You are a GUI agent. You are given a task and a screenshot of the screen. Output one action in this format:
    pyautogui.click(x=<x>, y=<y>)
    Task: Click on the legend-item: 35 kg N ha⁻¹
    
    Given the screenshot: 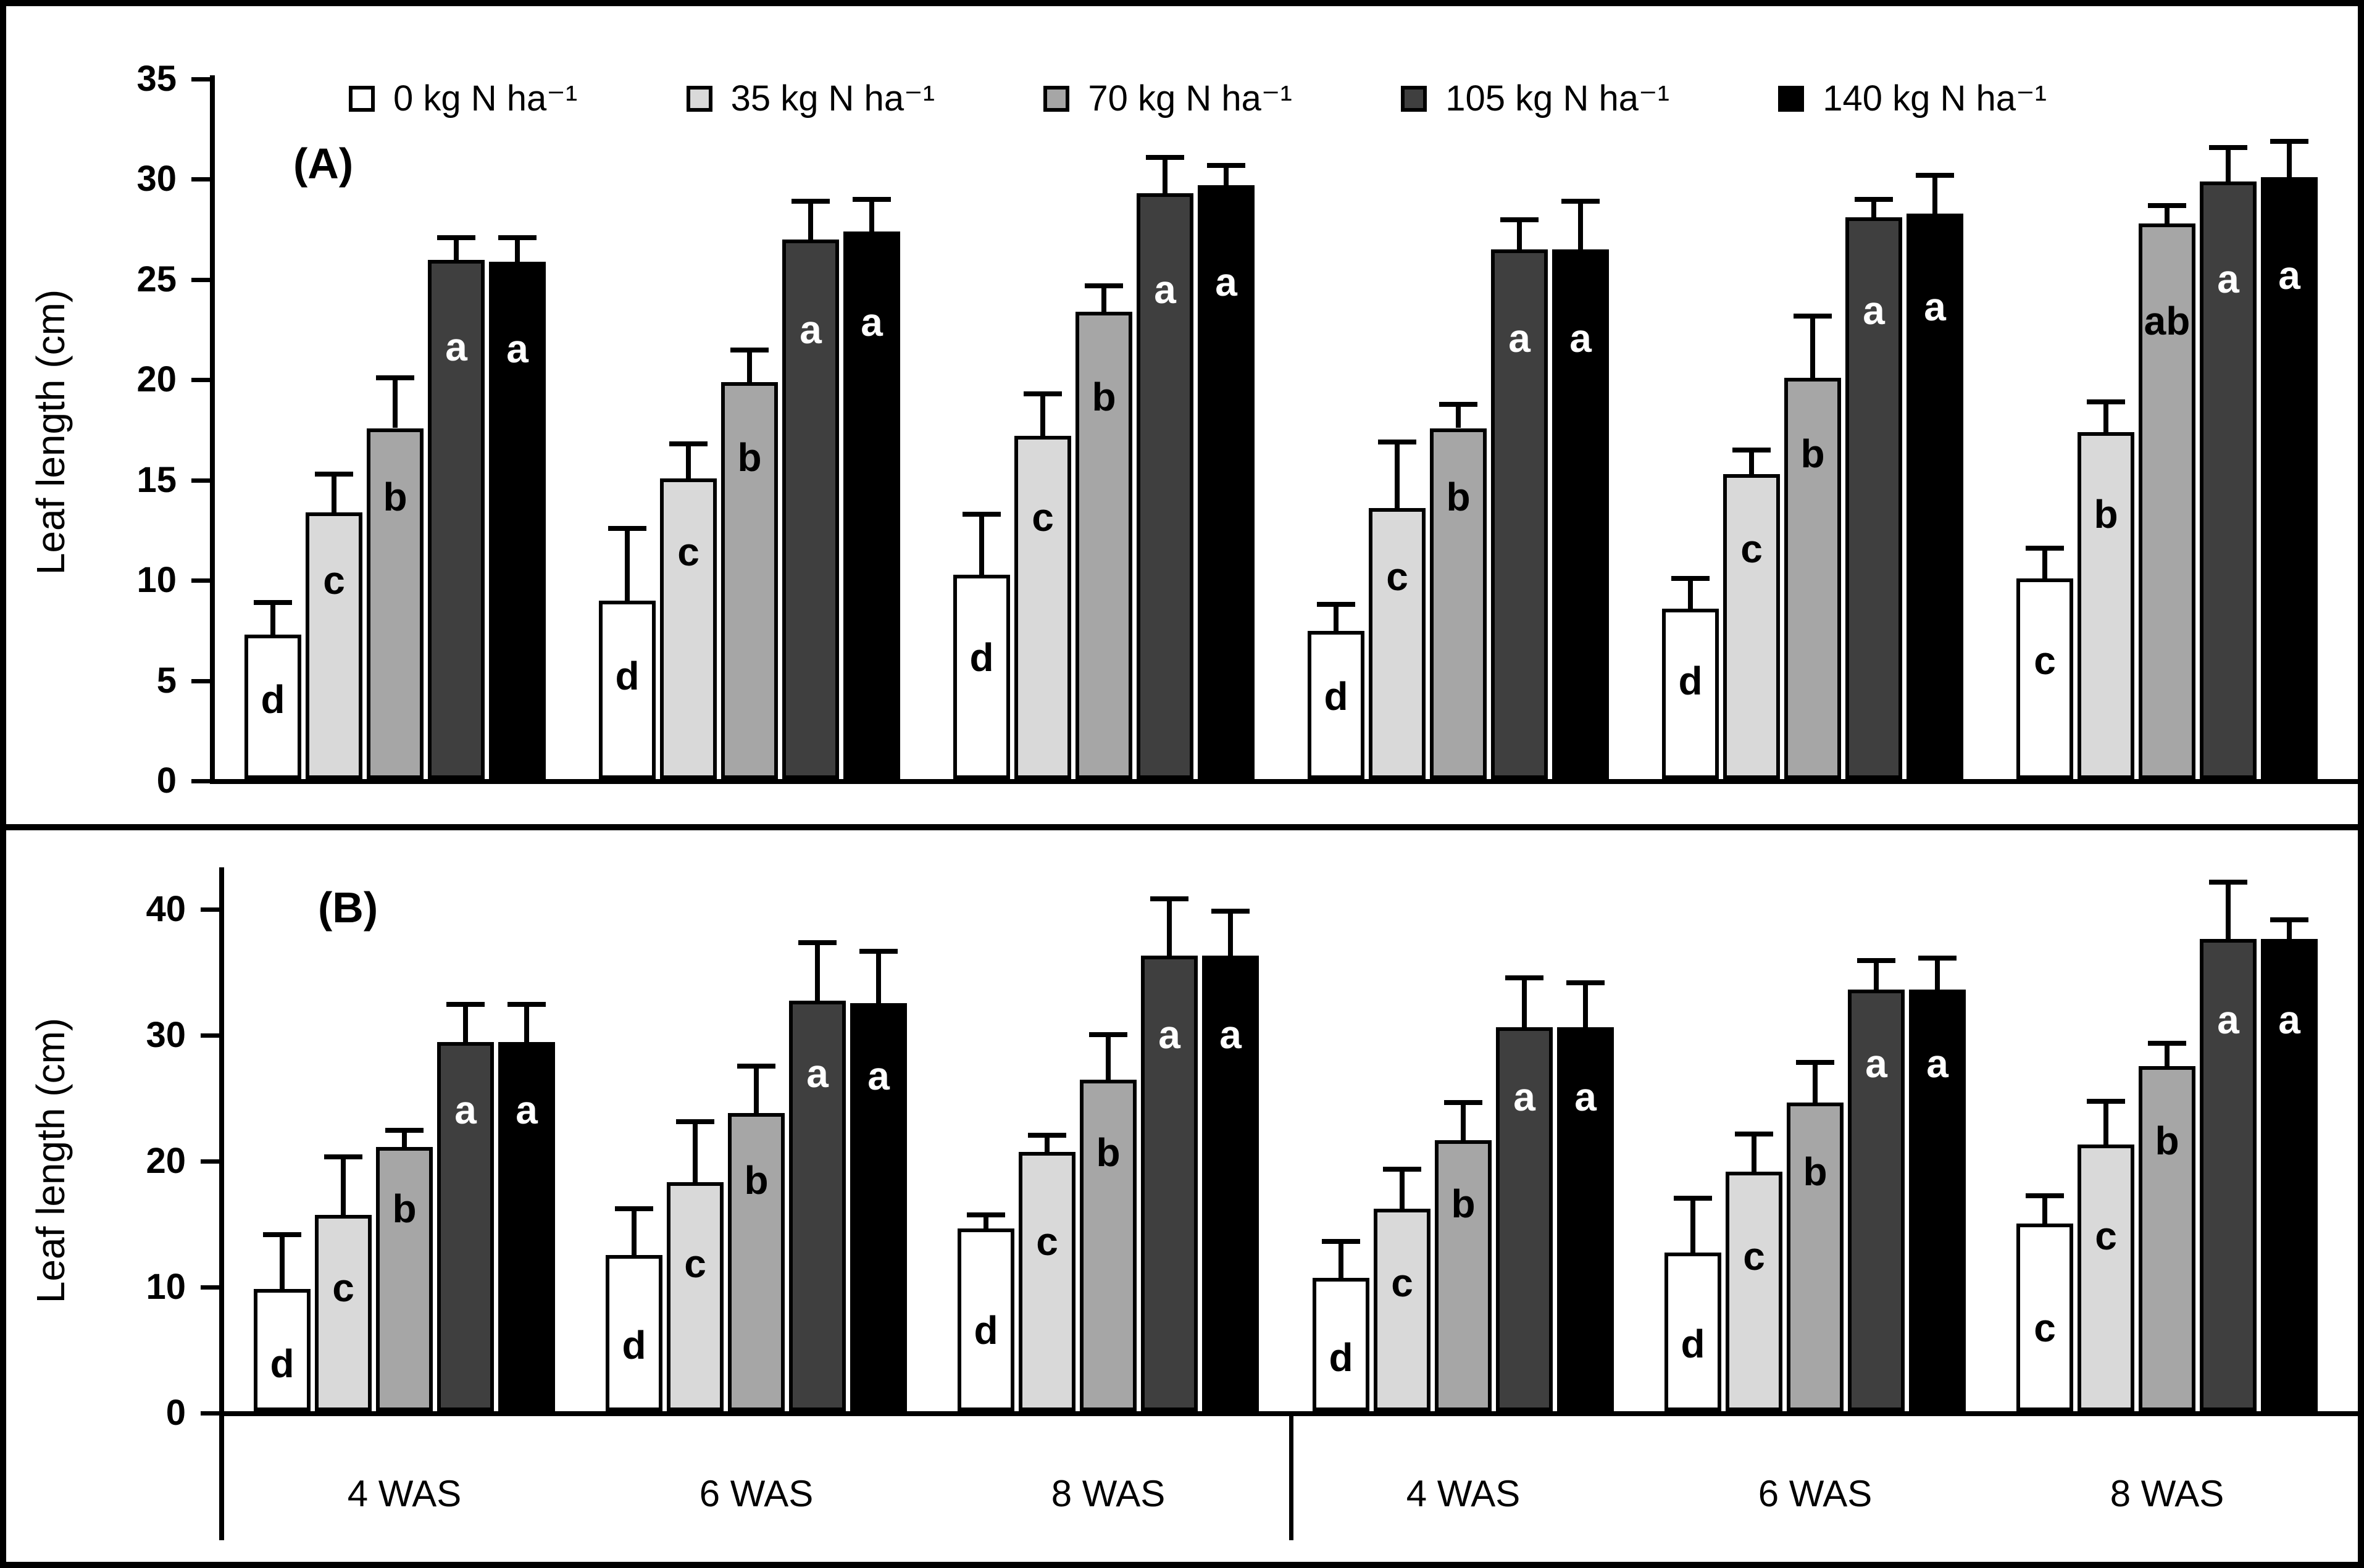 What is the action you would take?
    pyautogui.click(x=810, y=99)
    